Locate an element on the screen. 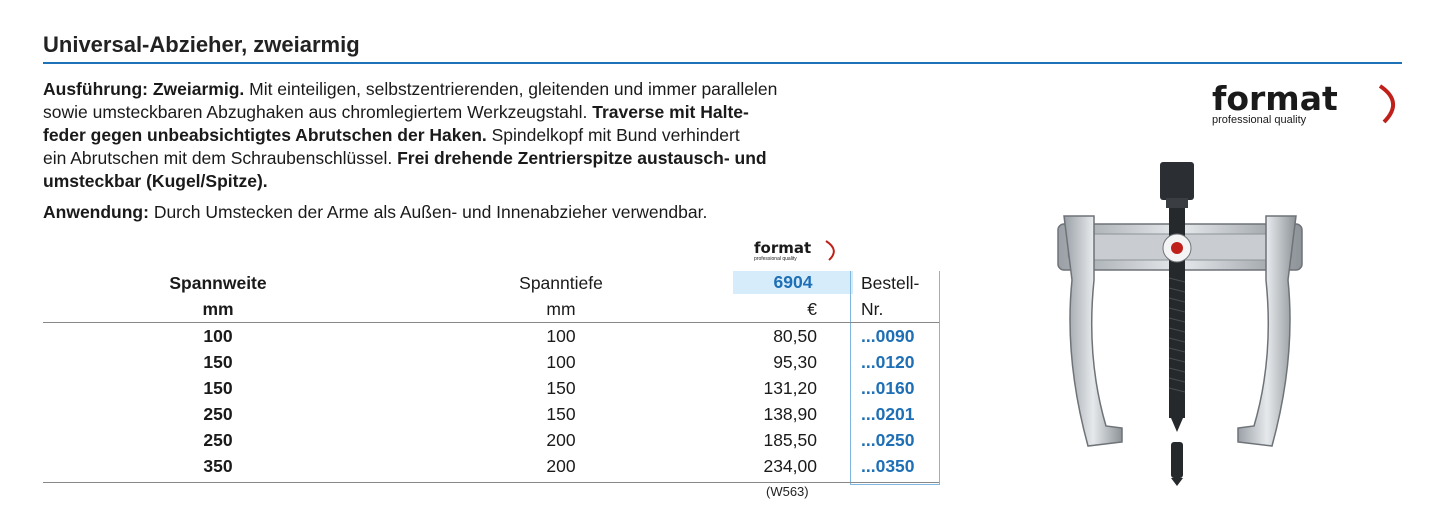  spindle-collar is located at coordinates (1177, 203).